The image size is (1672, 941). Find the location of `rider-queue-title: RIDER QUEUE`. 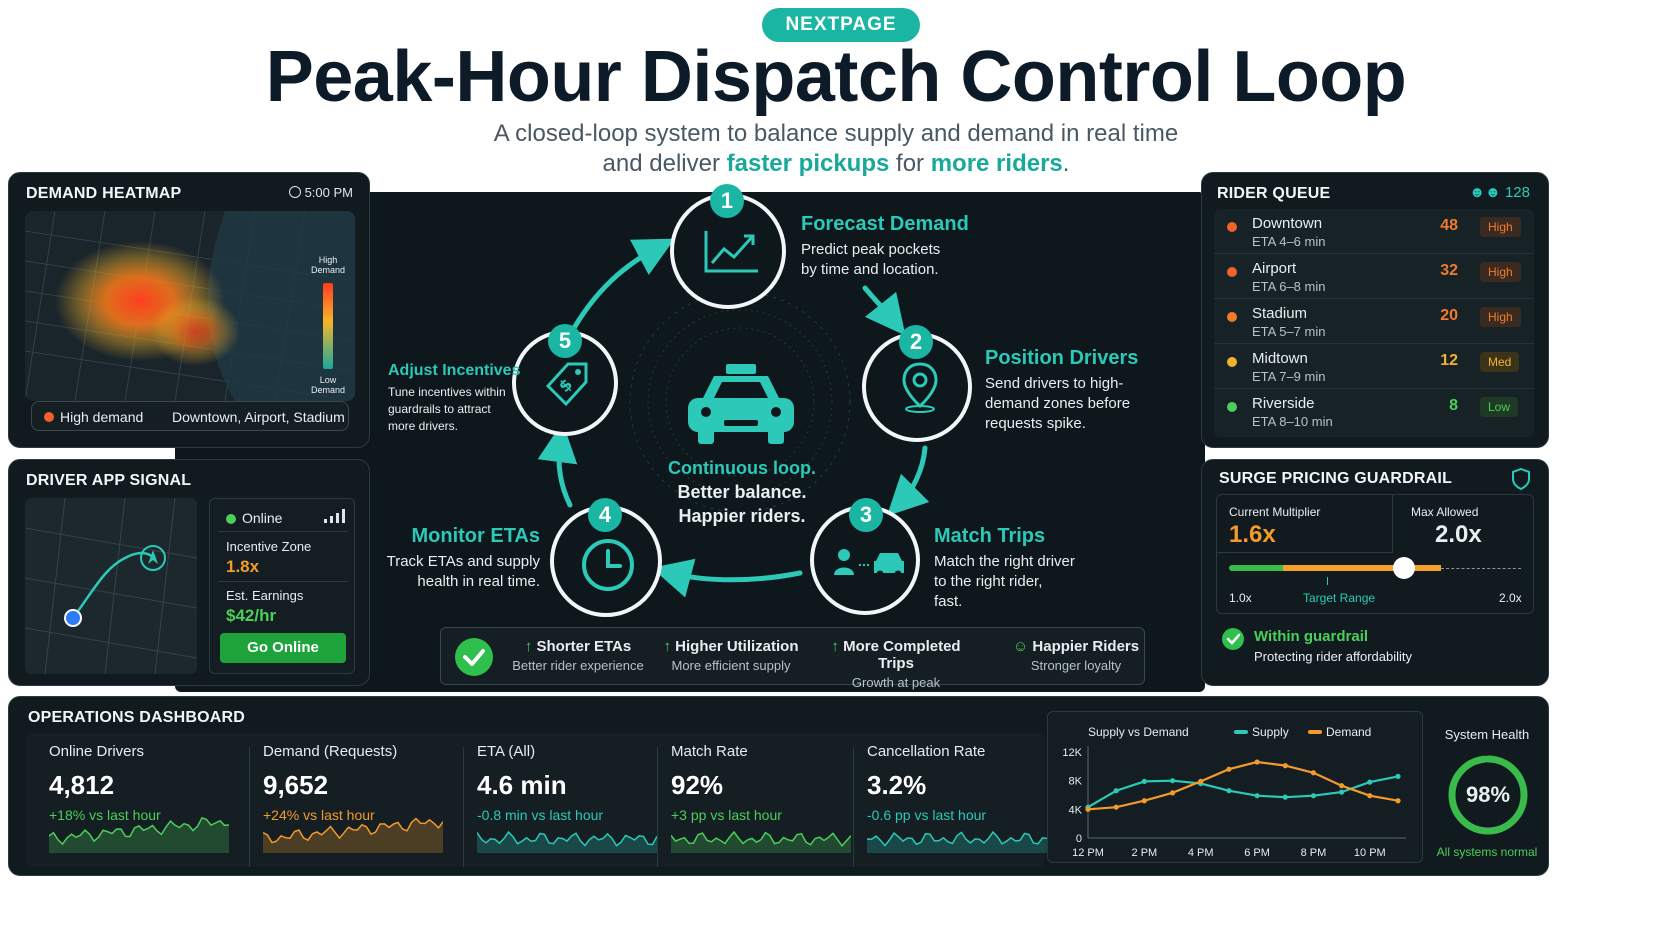

rider-queue-title: RIDER QUEUE is located at coordinates (1274, 193).